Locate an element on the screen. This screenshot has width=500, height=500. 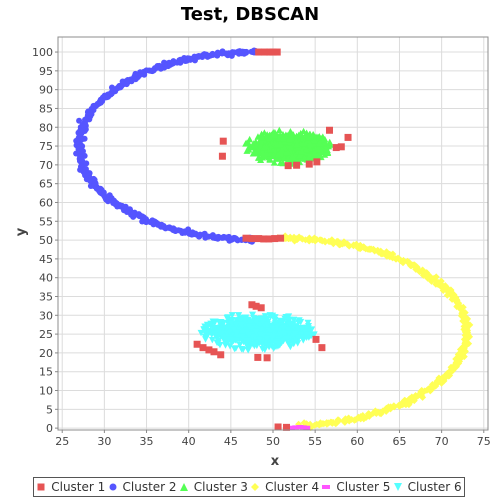
y-tick-label: 75 is located at coordinates (46, 146).